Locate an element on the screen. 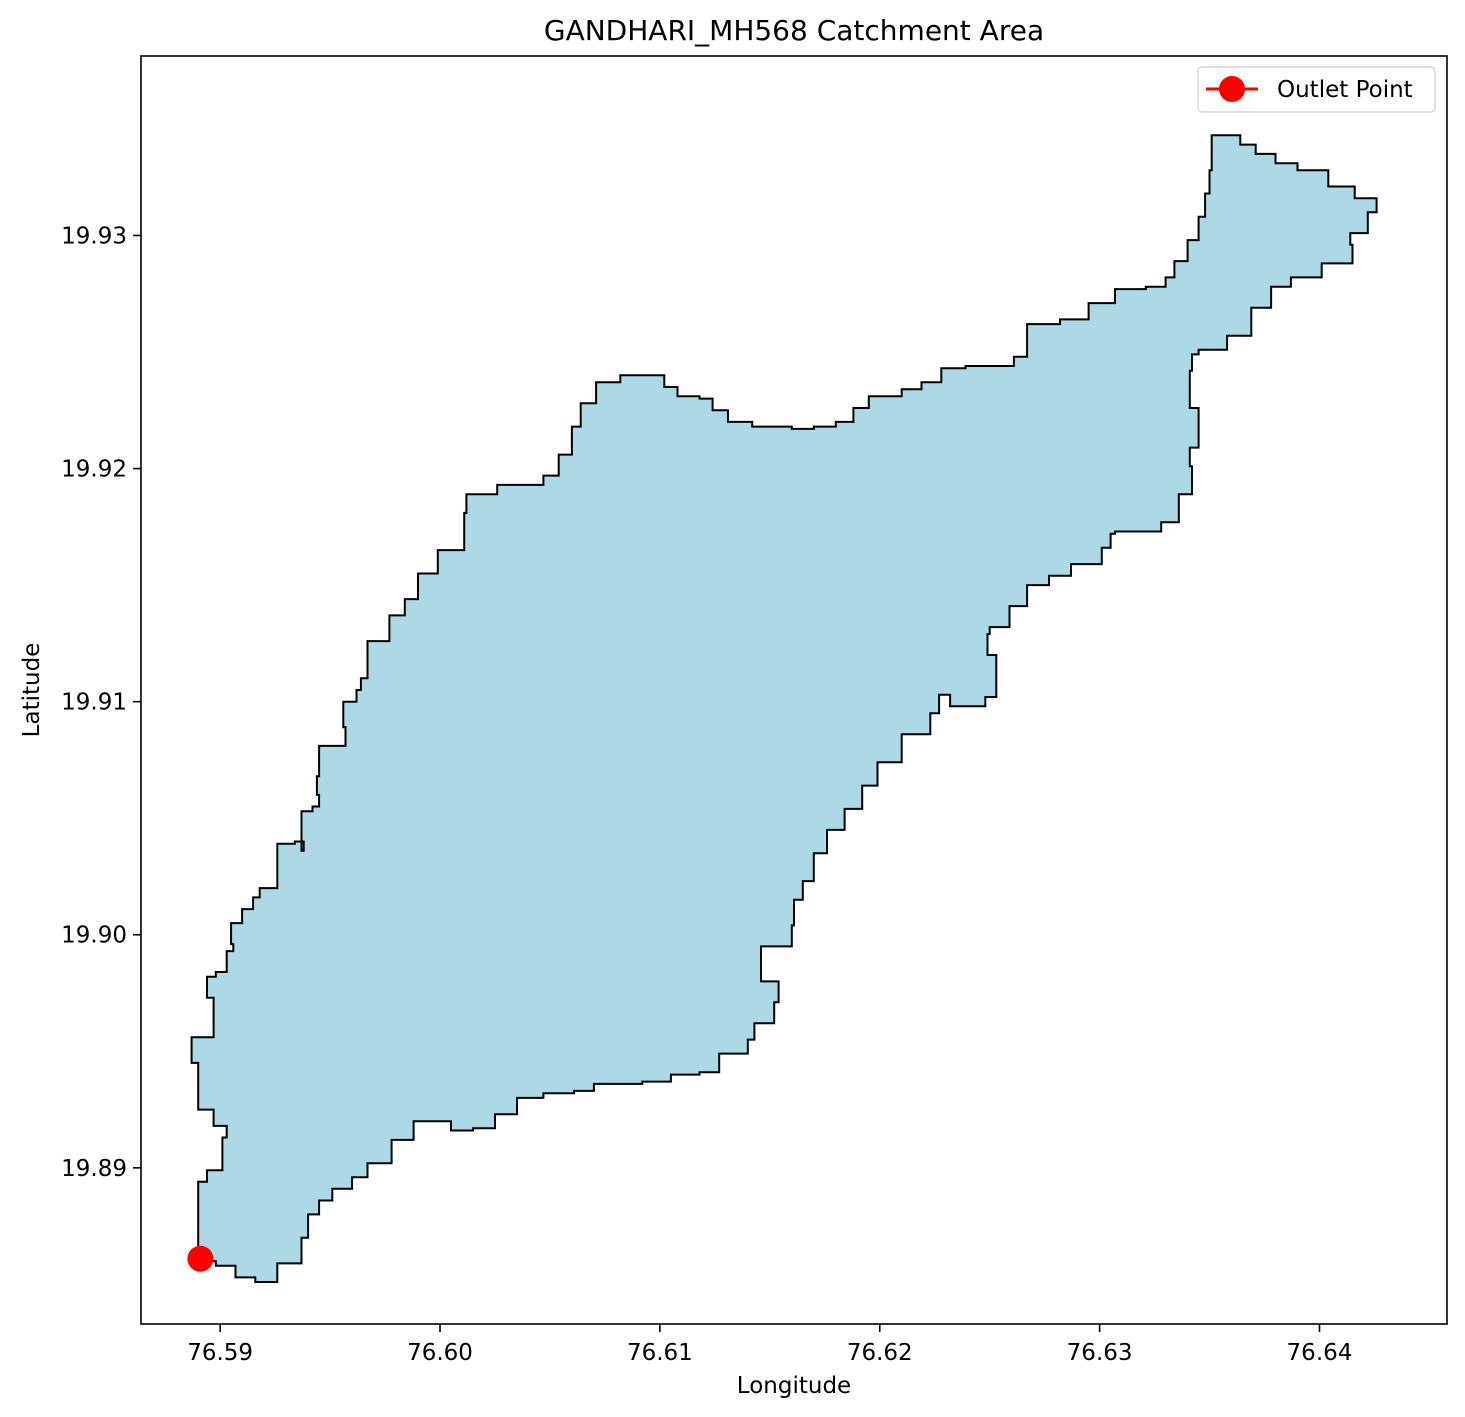  y-tick-label: 19.89 is located at coordinates (94, 1169).